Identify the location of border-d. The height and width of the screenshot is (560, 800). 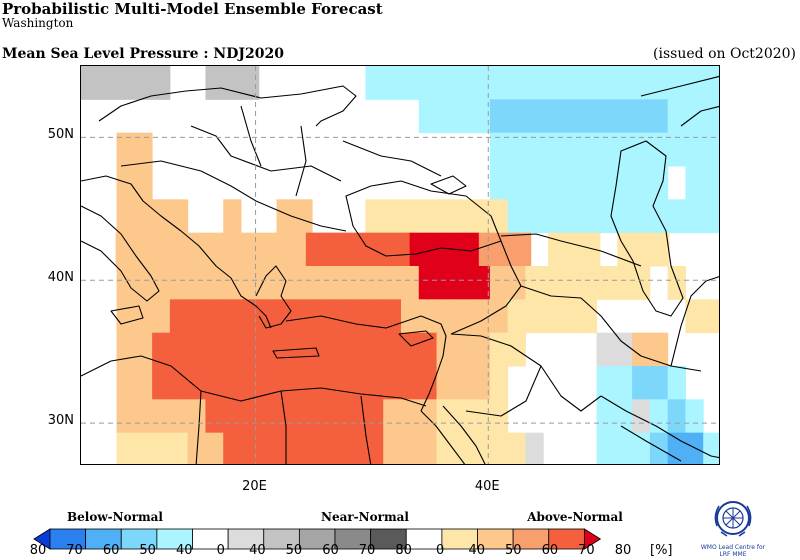
(571, 250).